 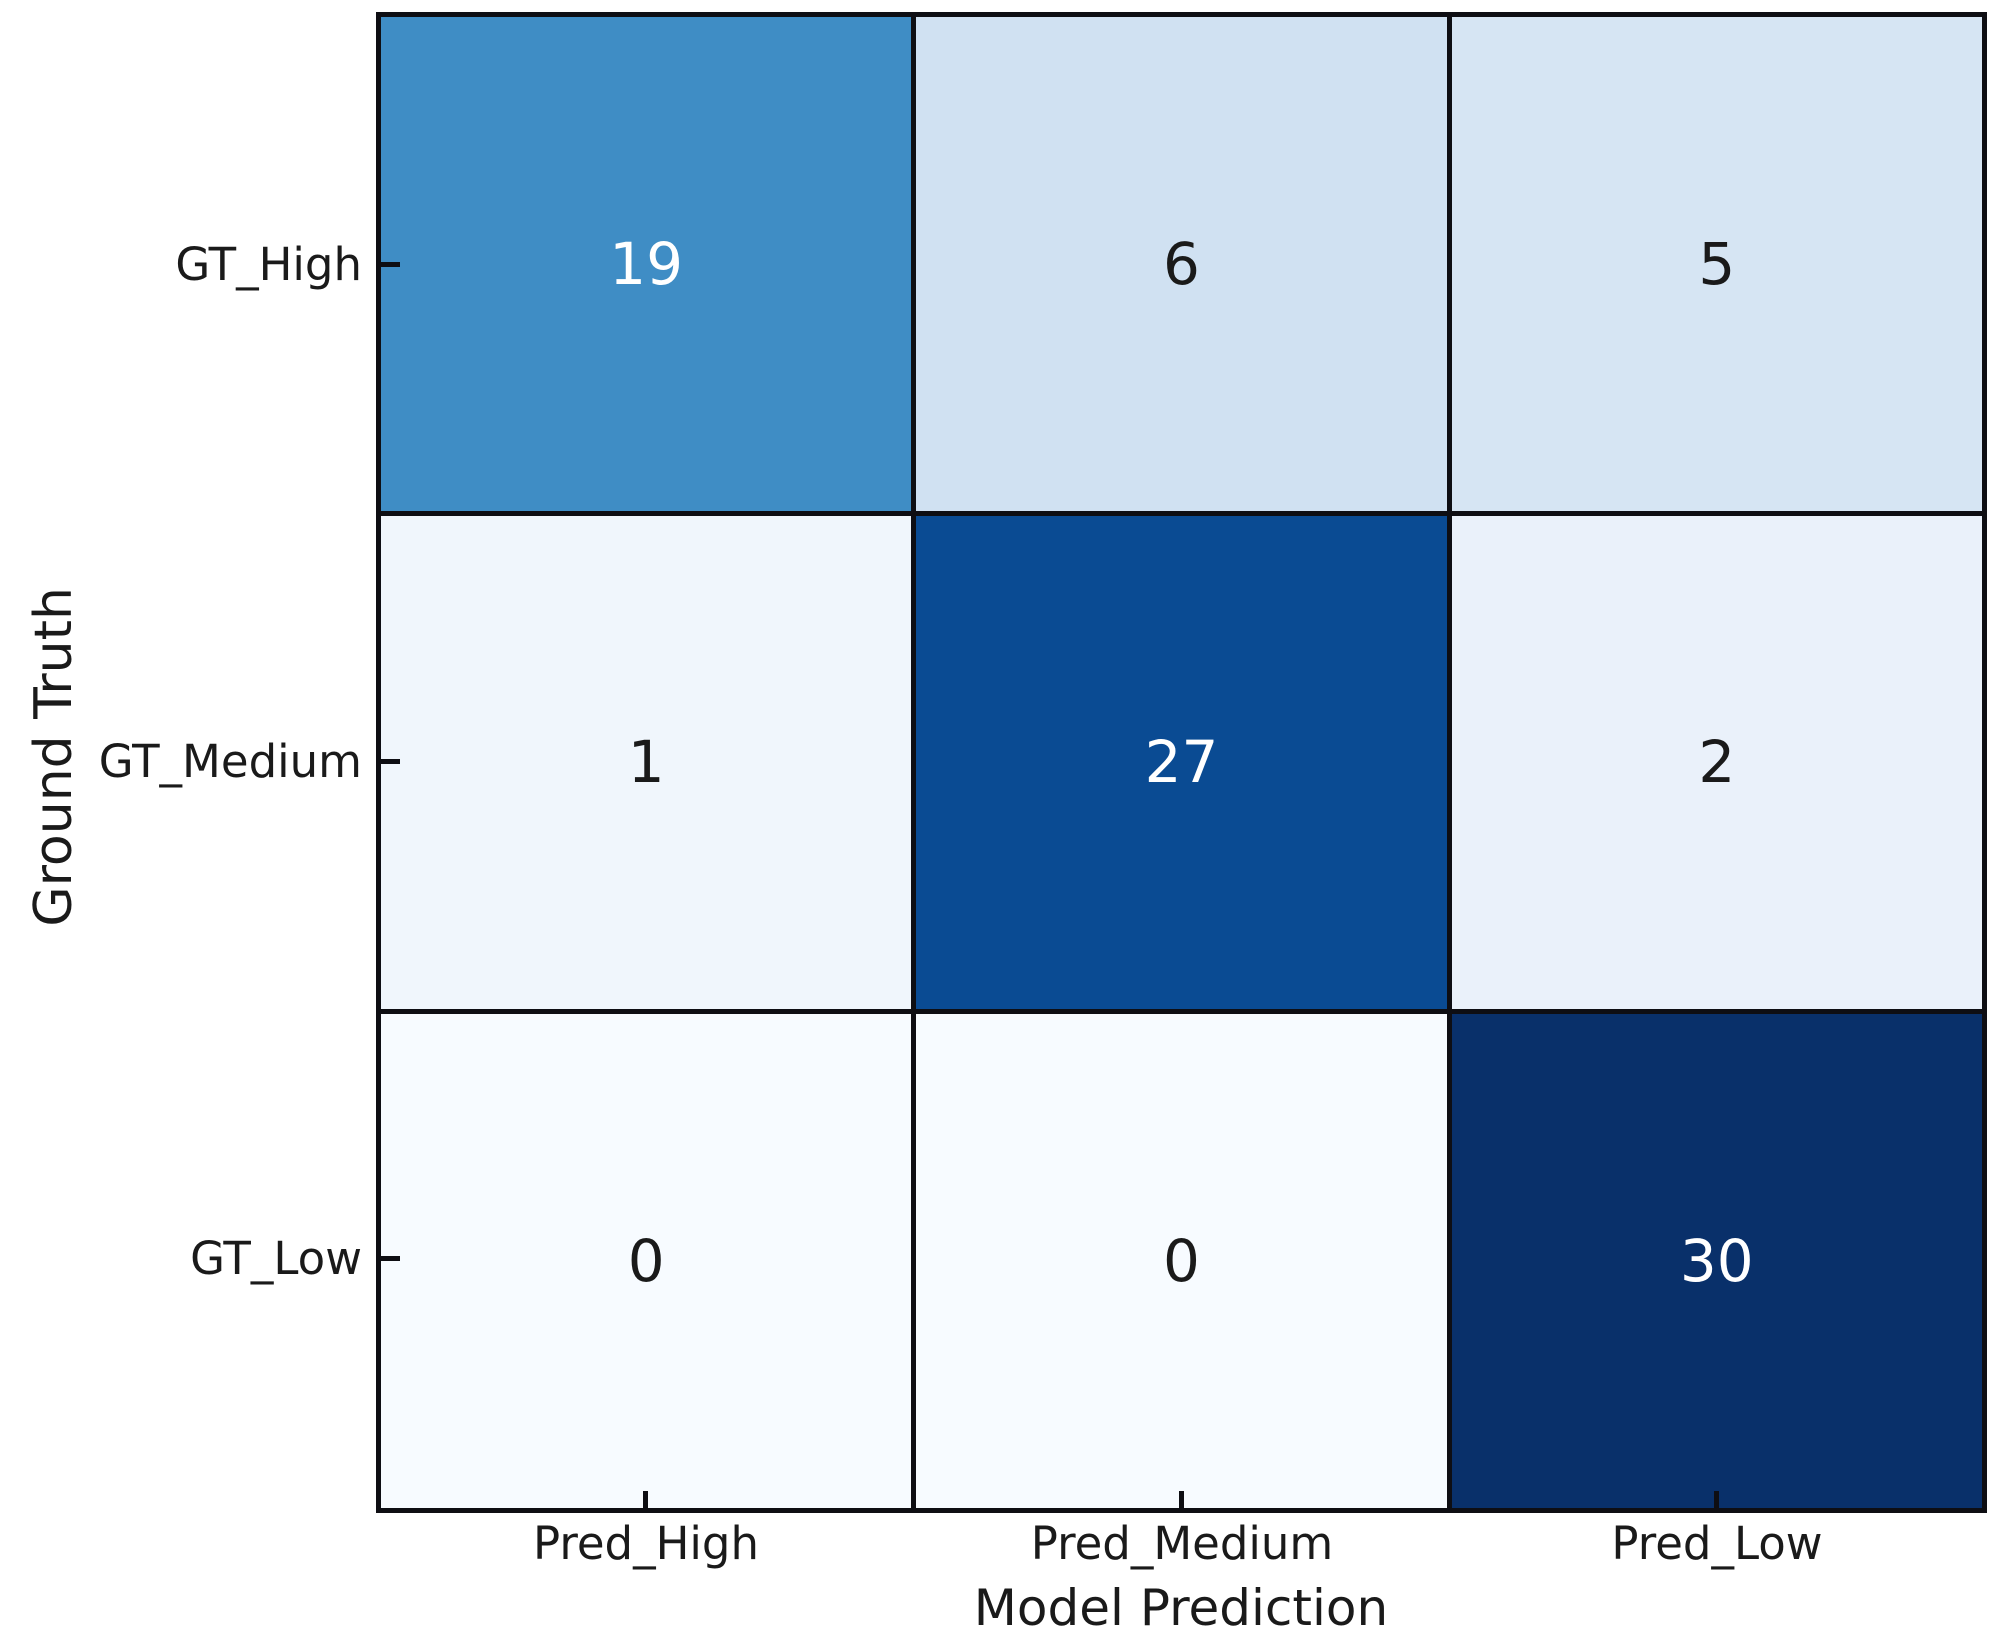 I want to click on heatmap-cell-r2c1: 0, so click(x=1181, y=1261).